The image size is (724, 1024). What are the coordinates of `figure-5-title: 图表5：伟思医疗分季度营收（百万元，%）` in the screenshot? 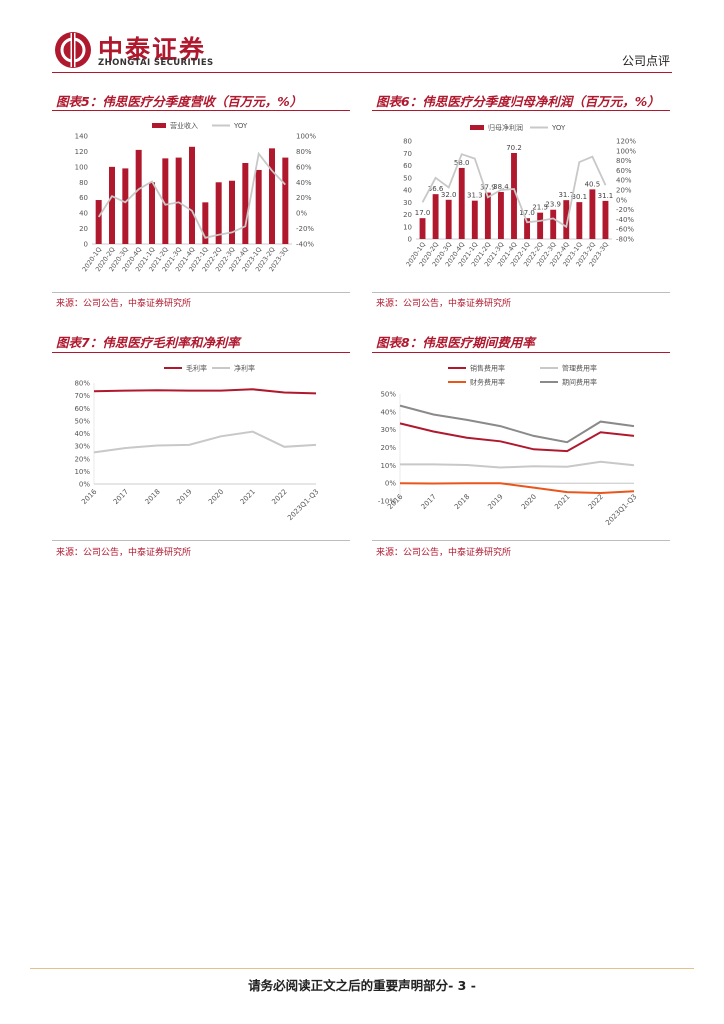 It's located at (179, 101).